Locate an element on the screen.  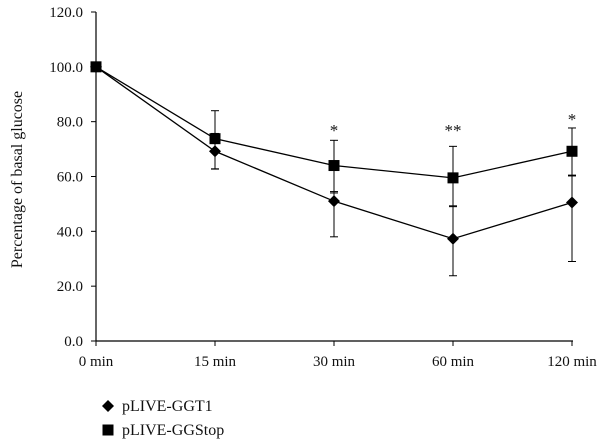
legend-item: pLIVE-GGStop is located at coordinates (163, 430).